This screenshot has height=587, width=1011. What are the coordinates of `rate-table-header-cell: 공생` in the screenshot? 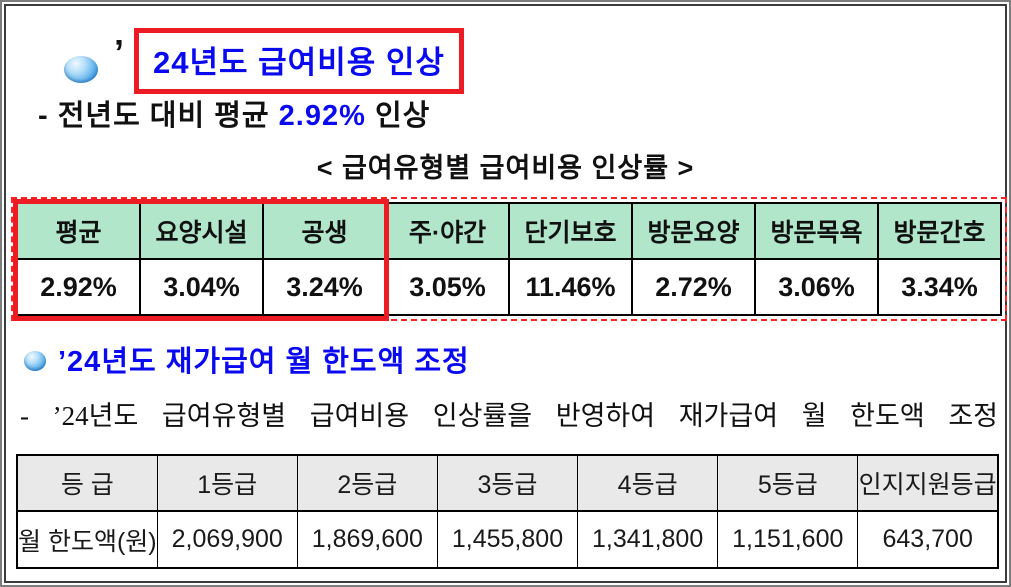 It's located at (324, 231).